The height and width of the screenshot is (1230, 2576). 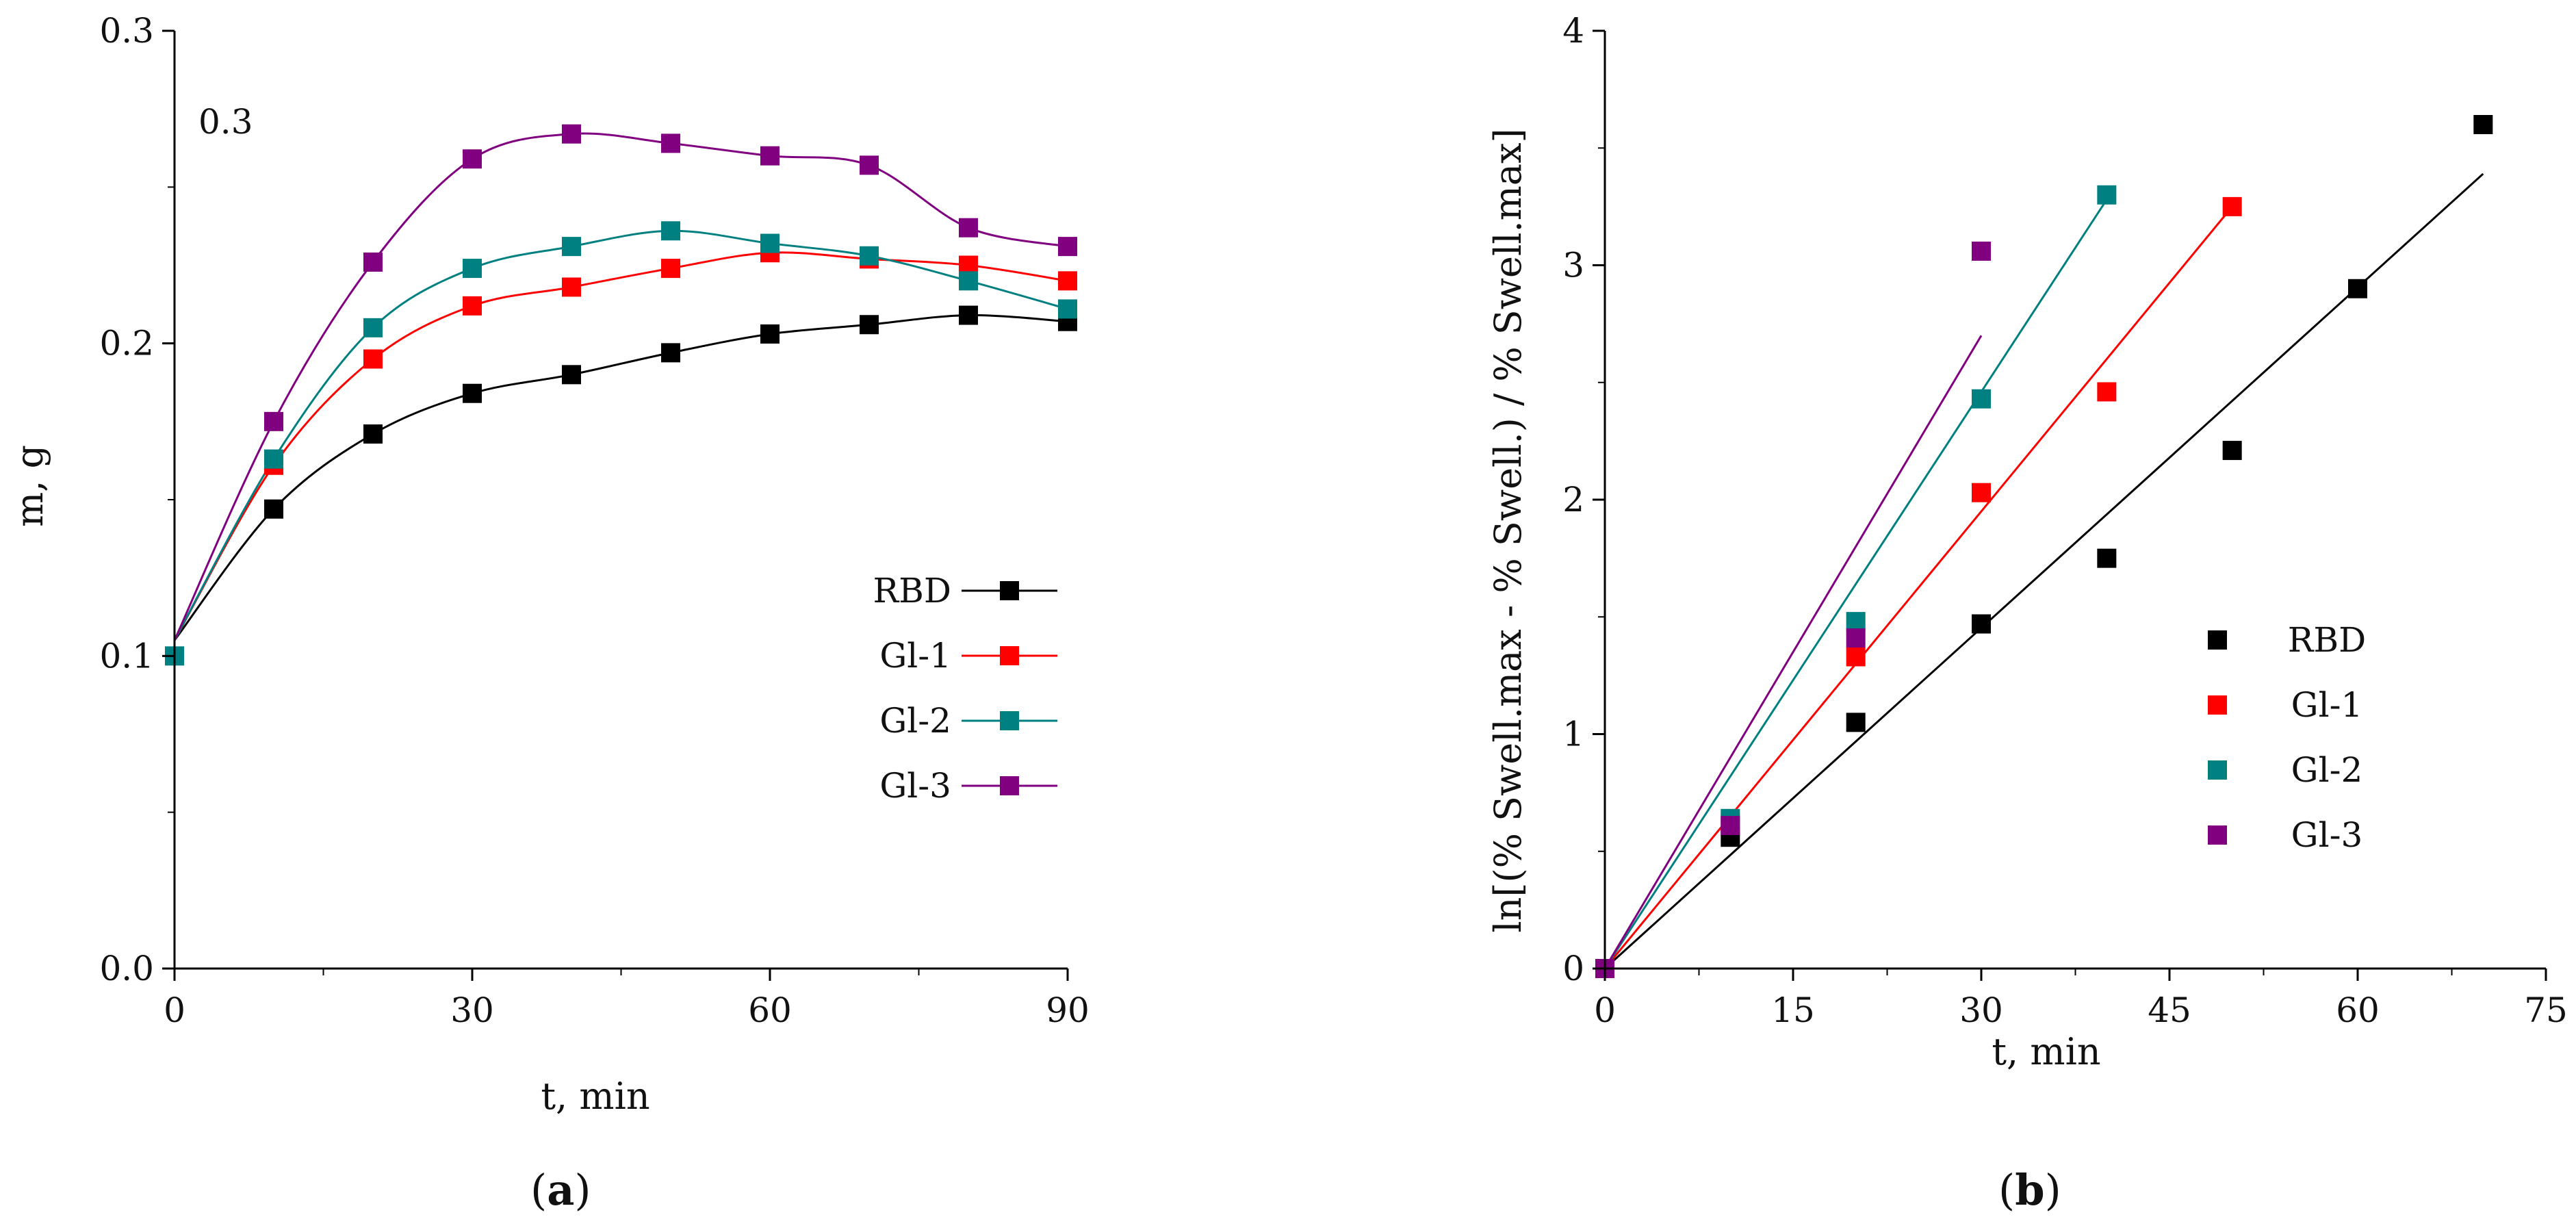 What do you see at coordinates (127, 343) in the screenshot?
I see `panel-a-y-tick-label-2: 0.2` at bounding box center [127, 343].